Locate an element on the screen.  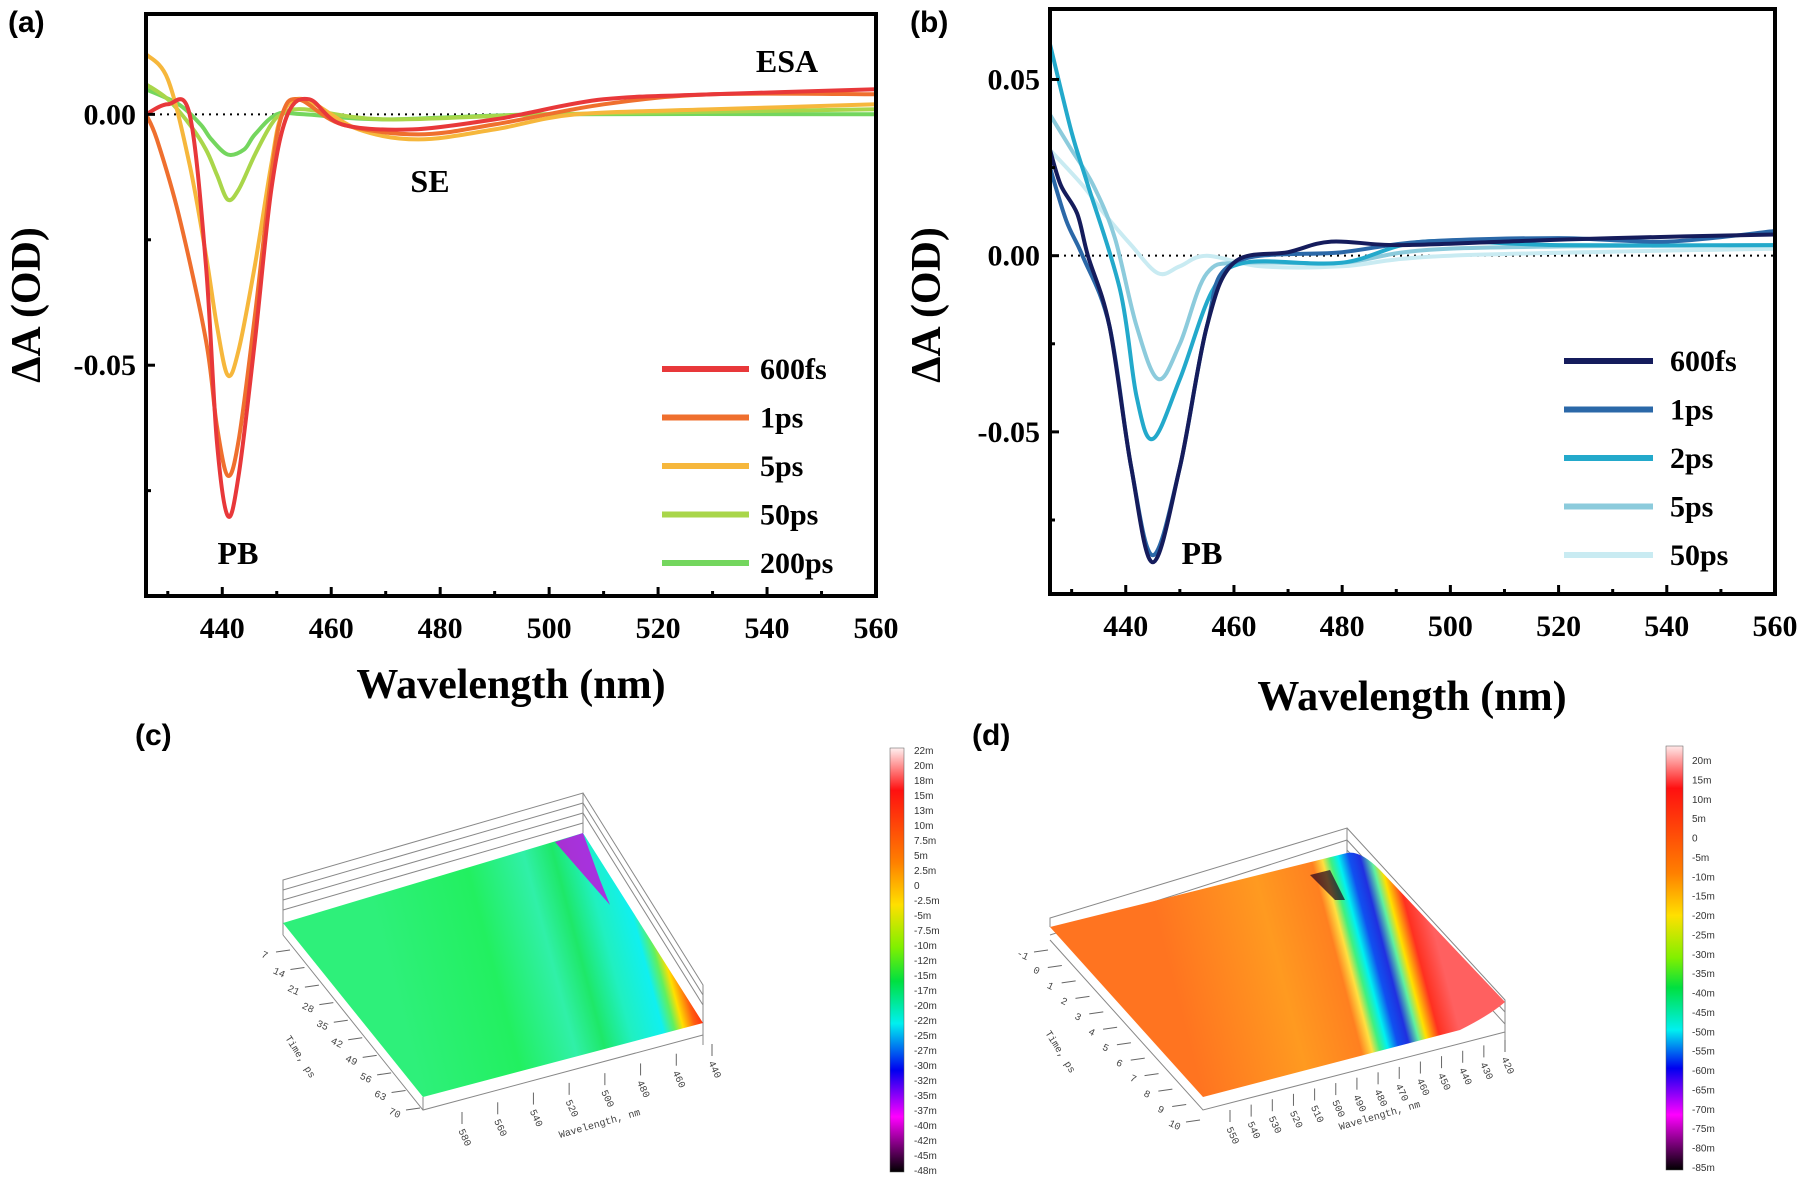
x-tick-label: 560 is located at coordinates (876, 628).